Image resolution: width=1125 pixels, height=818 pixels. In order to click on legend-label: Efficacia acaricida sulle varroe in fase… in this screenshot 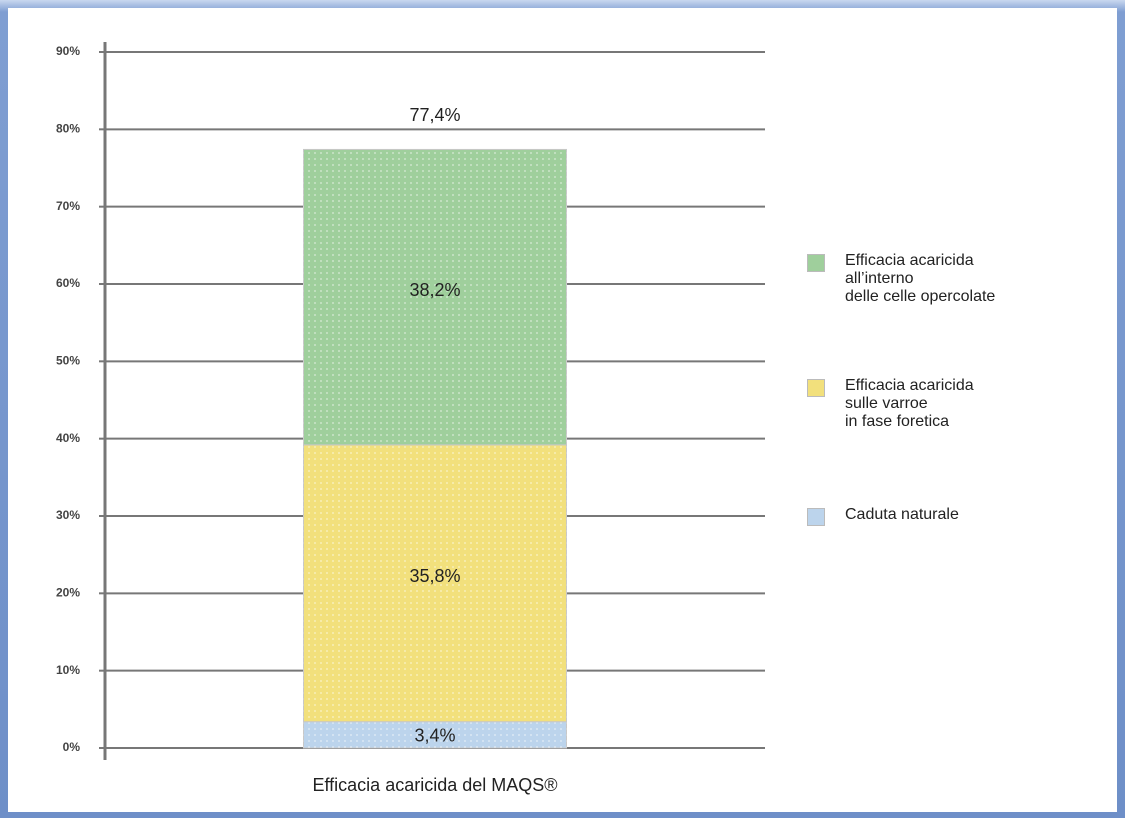, I will do `click(909, 403)`.